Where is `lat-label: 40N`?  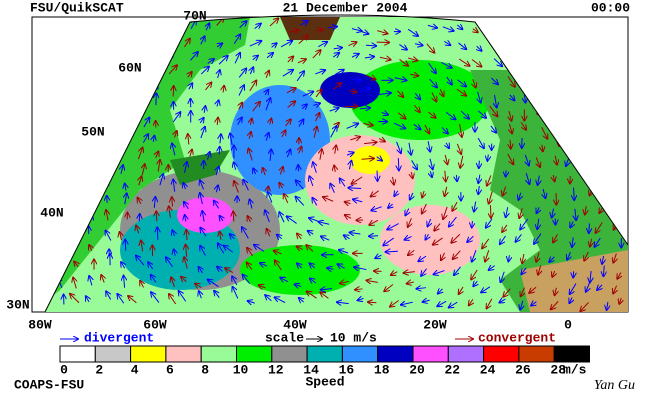
lat-label: 40N is located at coordinates (51, 212).